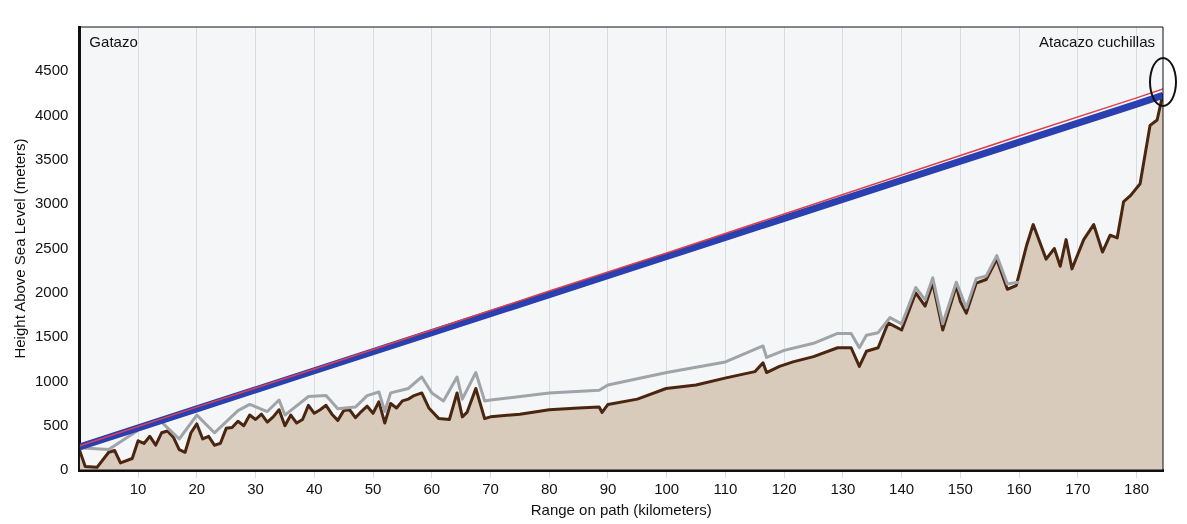 This screenshot has width=1187, height=524. Describe the element at coordinates (1078, 489) in the screenshot. I see `x-tick-label: 170` at that location.